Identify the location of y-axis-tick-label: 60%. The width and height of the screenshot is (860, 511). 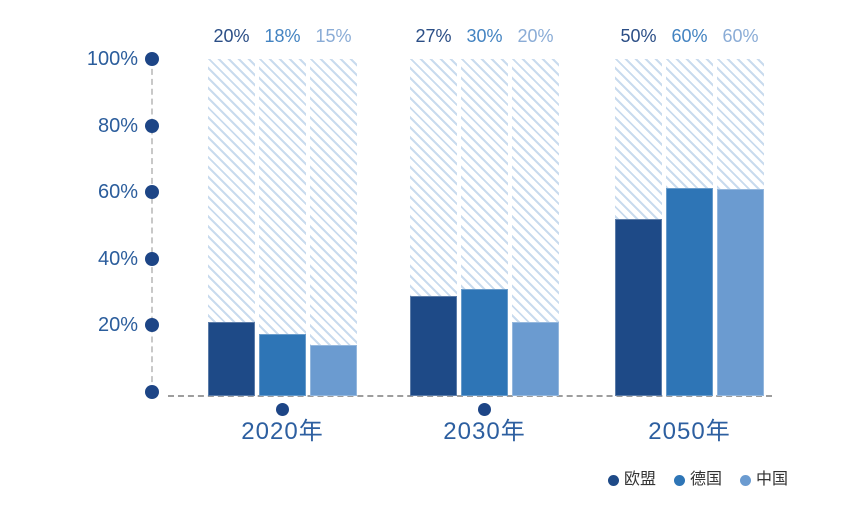
(117, 192).